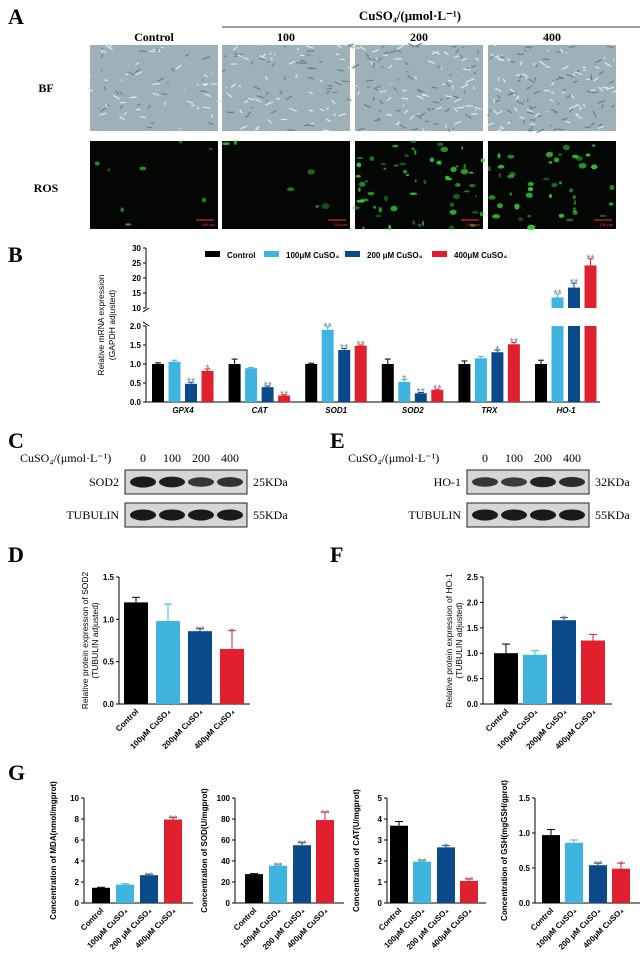 This screenshot has width=644, height=960. What do you see at coordinates (136, 293) in the screenshot?
I see `y-tick-label: 15` at bounding box center [136, 293].